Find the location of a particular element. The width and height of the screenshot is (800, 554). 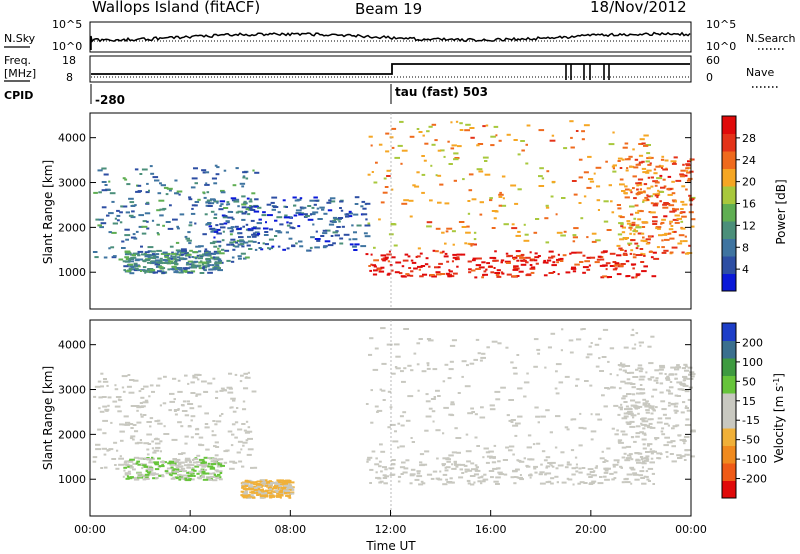

x-tick-label: 08:00 is located at coordinates (290, 529).